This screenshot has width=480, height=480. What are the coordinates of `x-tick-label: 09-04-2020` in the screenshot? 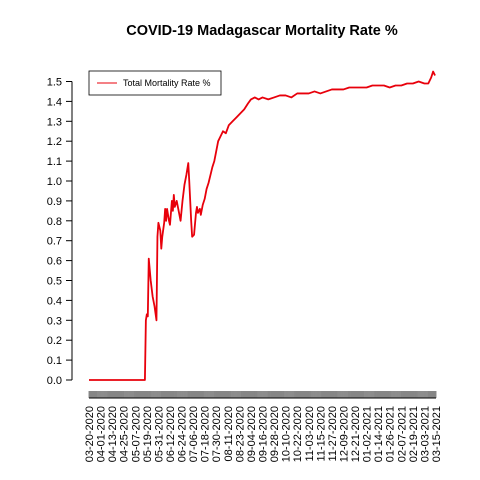 It's located at (252, 434).